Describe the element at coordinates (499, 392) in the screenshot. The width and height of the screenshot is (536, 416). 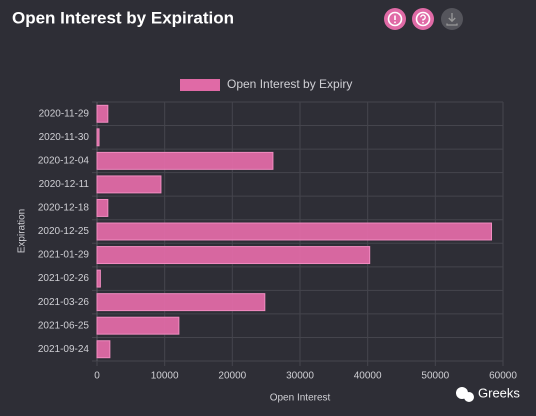
I see `watermark-text: Greeks` at that location.